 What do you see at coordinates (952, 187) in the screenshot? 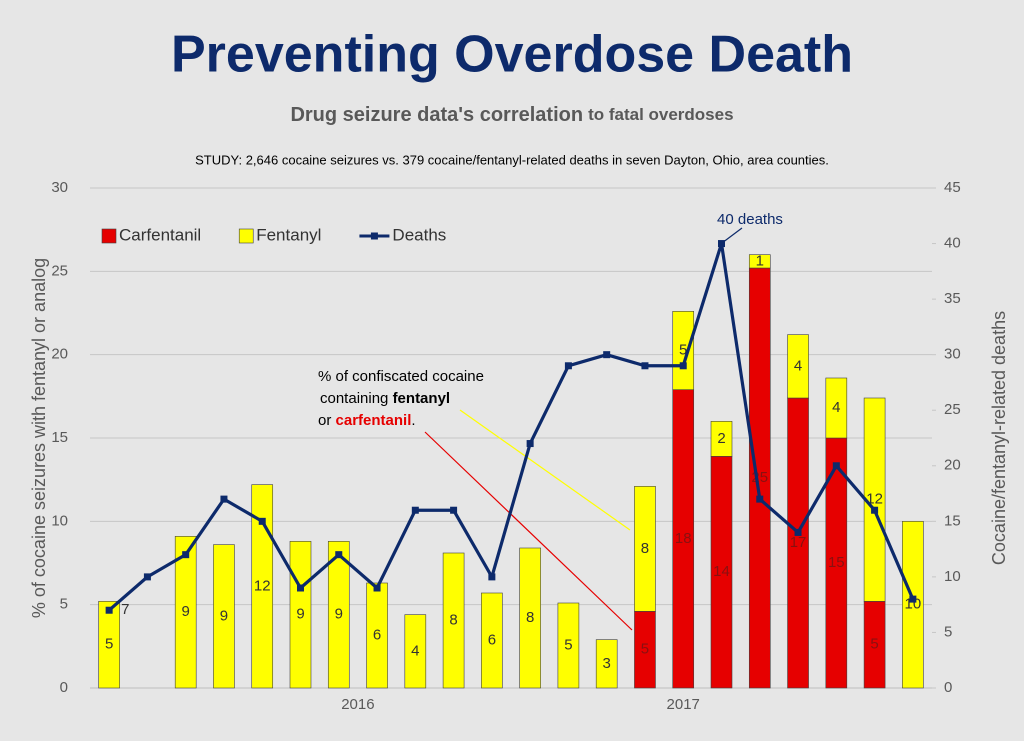
I see `y2-tick-label: 45` at bounding box center [952, 187].